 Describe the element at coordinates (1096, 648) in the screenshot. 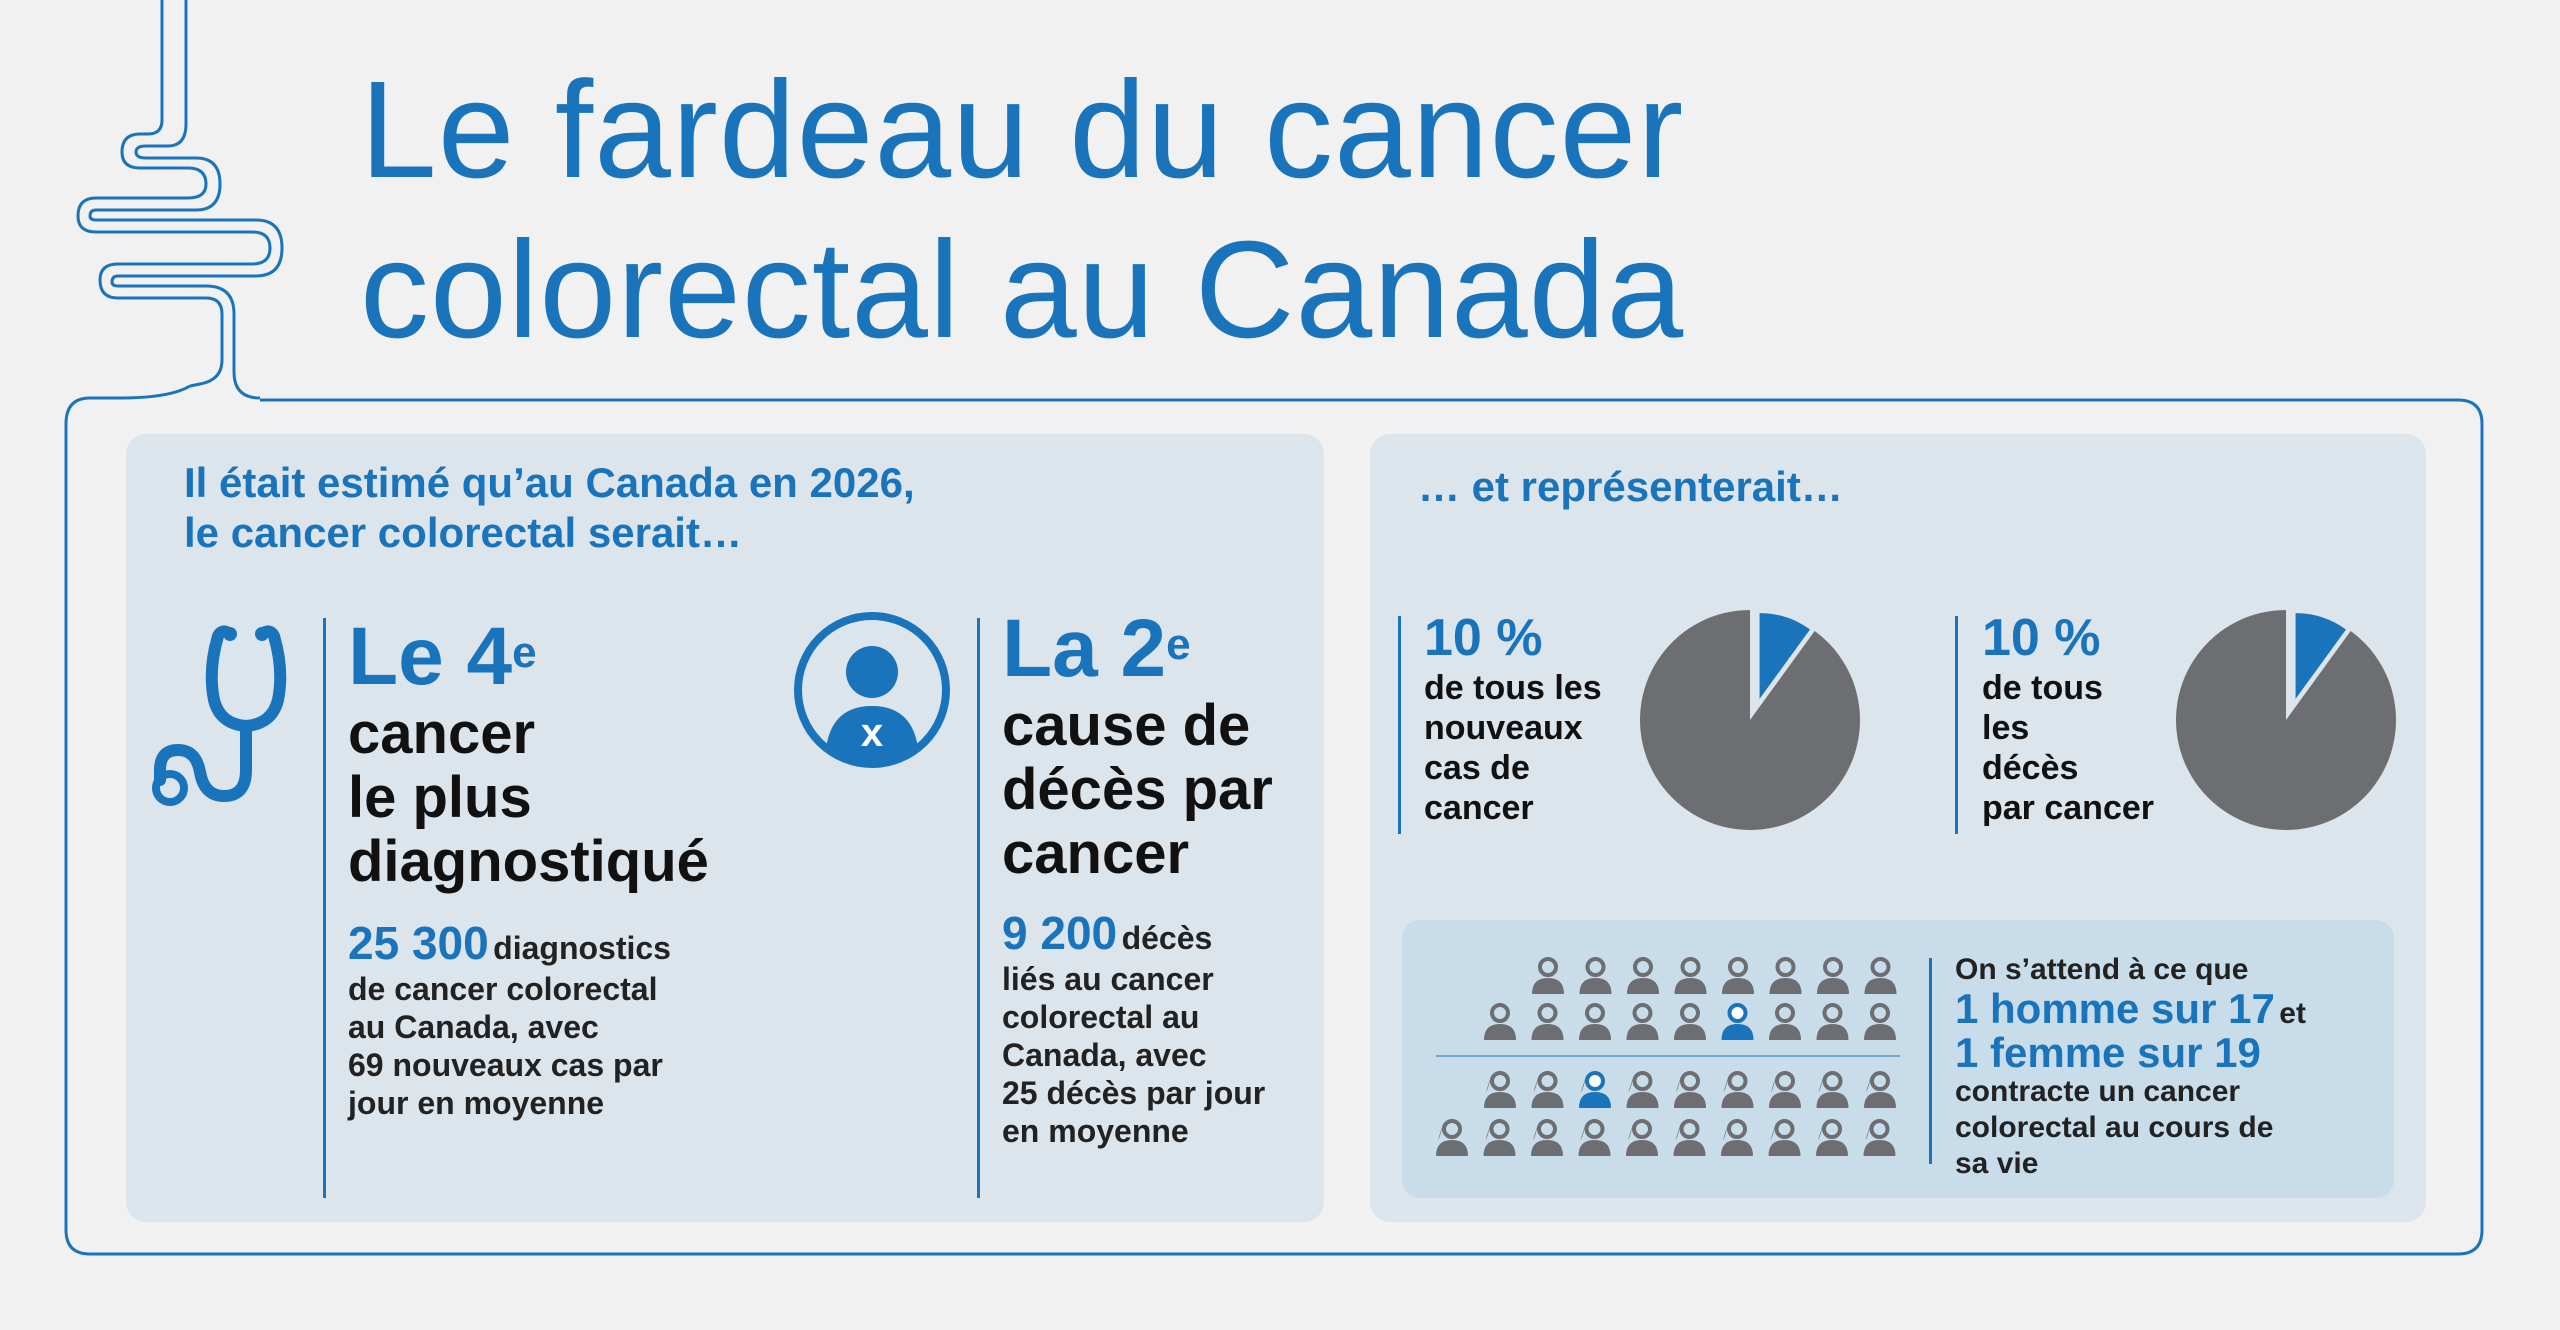

I see `card2-heading: La 2e` at that location.